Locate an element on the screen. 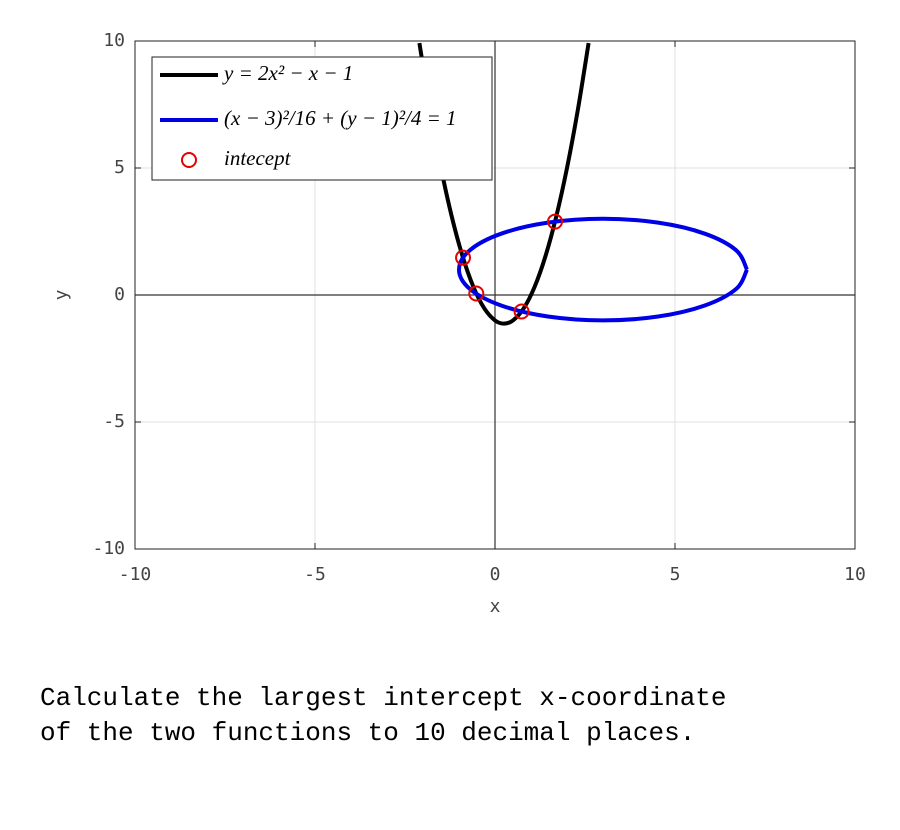 Image resolution: width=900 pixels, height=830 pixels. y-tick-label: -10 is located at coordinates (108, 548).